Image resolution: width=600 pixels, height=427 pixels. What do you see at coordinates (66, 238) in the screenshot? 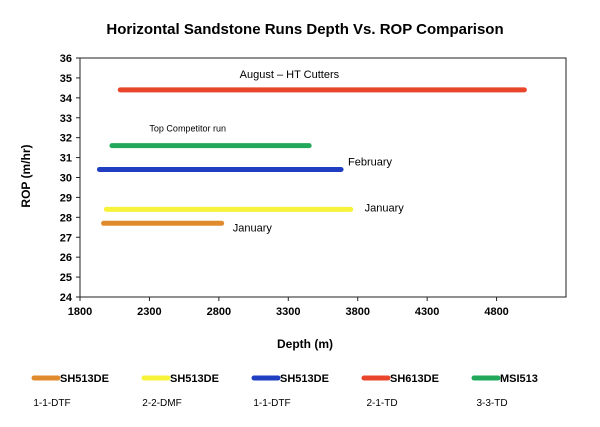
I see `y-tick-label: 27` at bounding box center [66, 238].